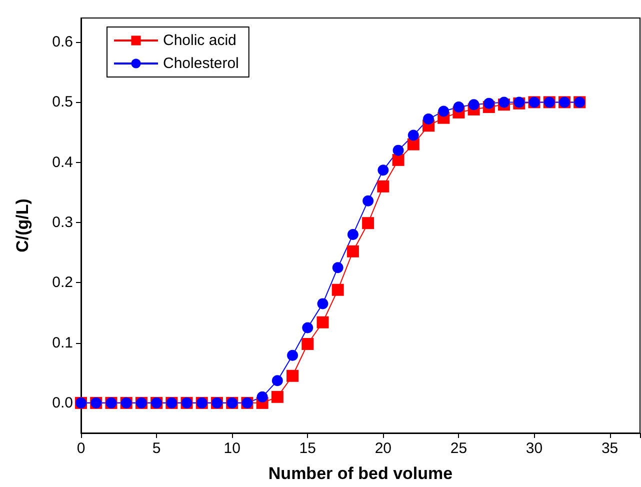  I want to click on y-tick-label: 0.0, so click(62, 403).